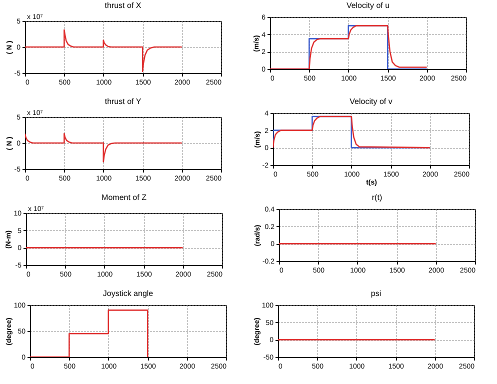 The width and height of the screenshot is (497, 384). Describe the element at coordinates (123, 5) in the screenshot. I see `chart-title: thrust of X` at that location.